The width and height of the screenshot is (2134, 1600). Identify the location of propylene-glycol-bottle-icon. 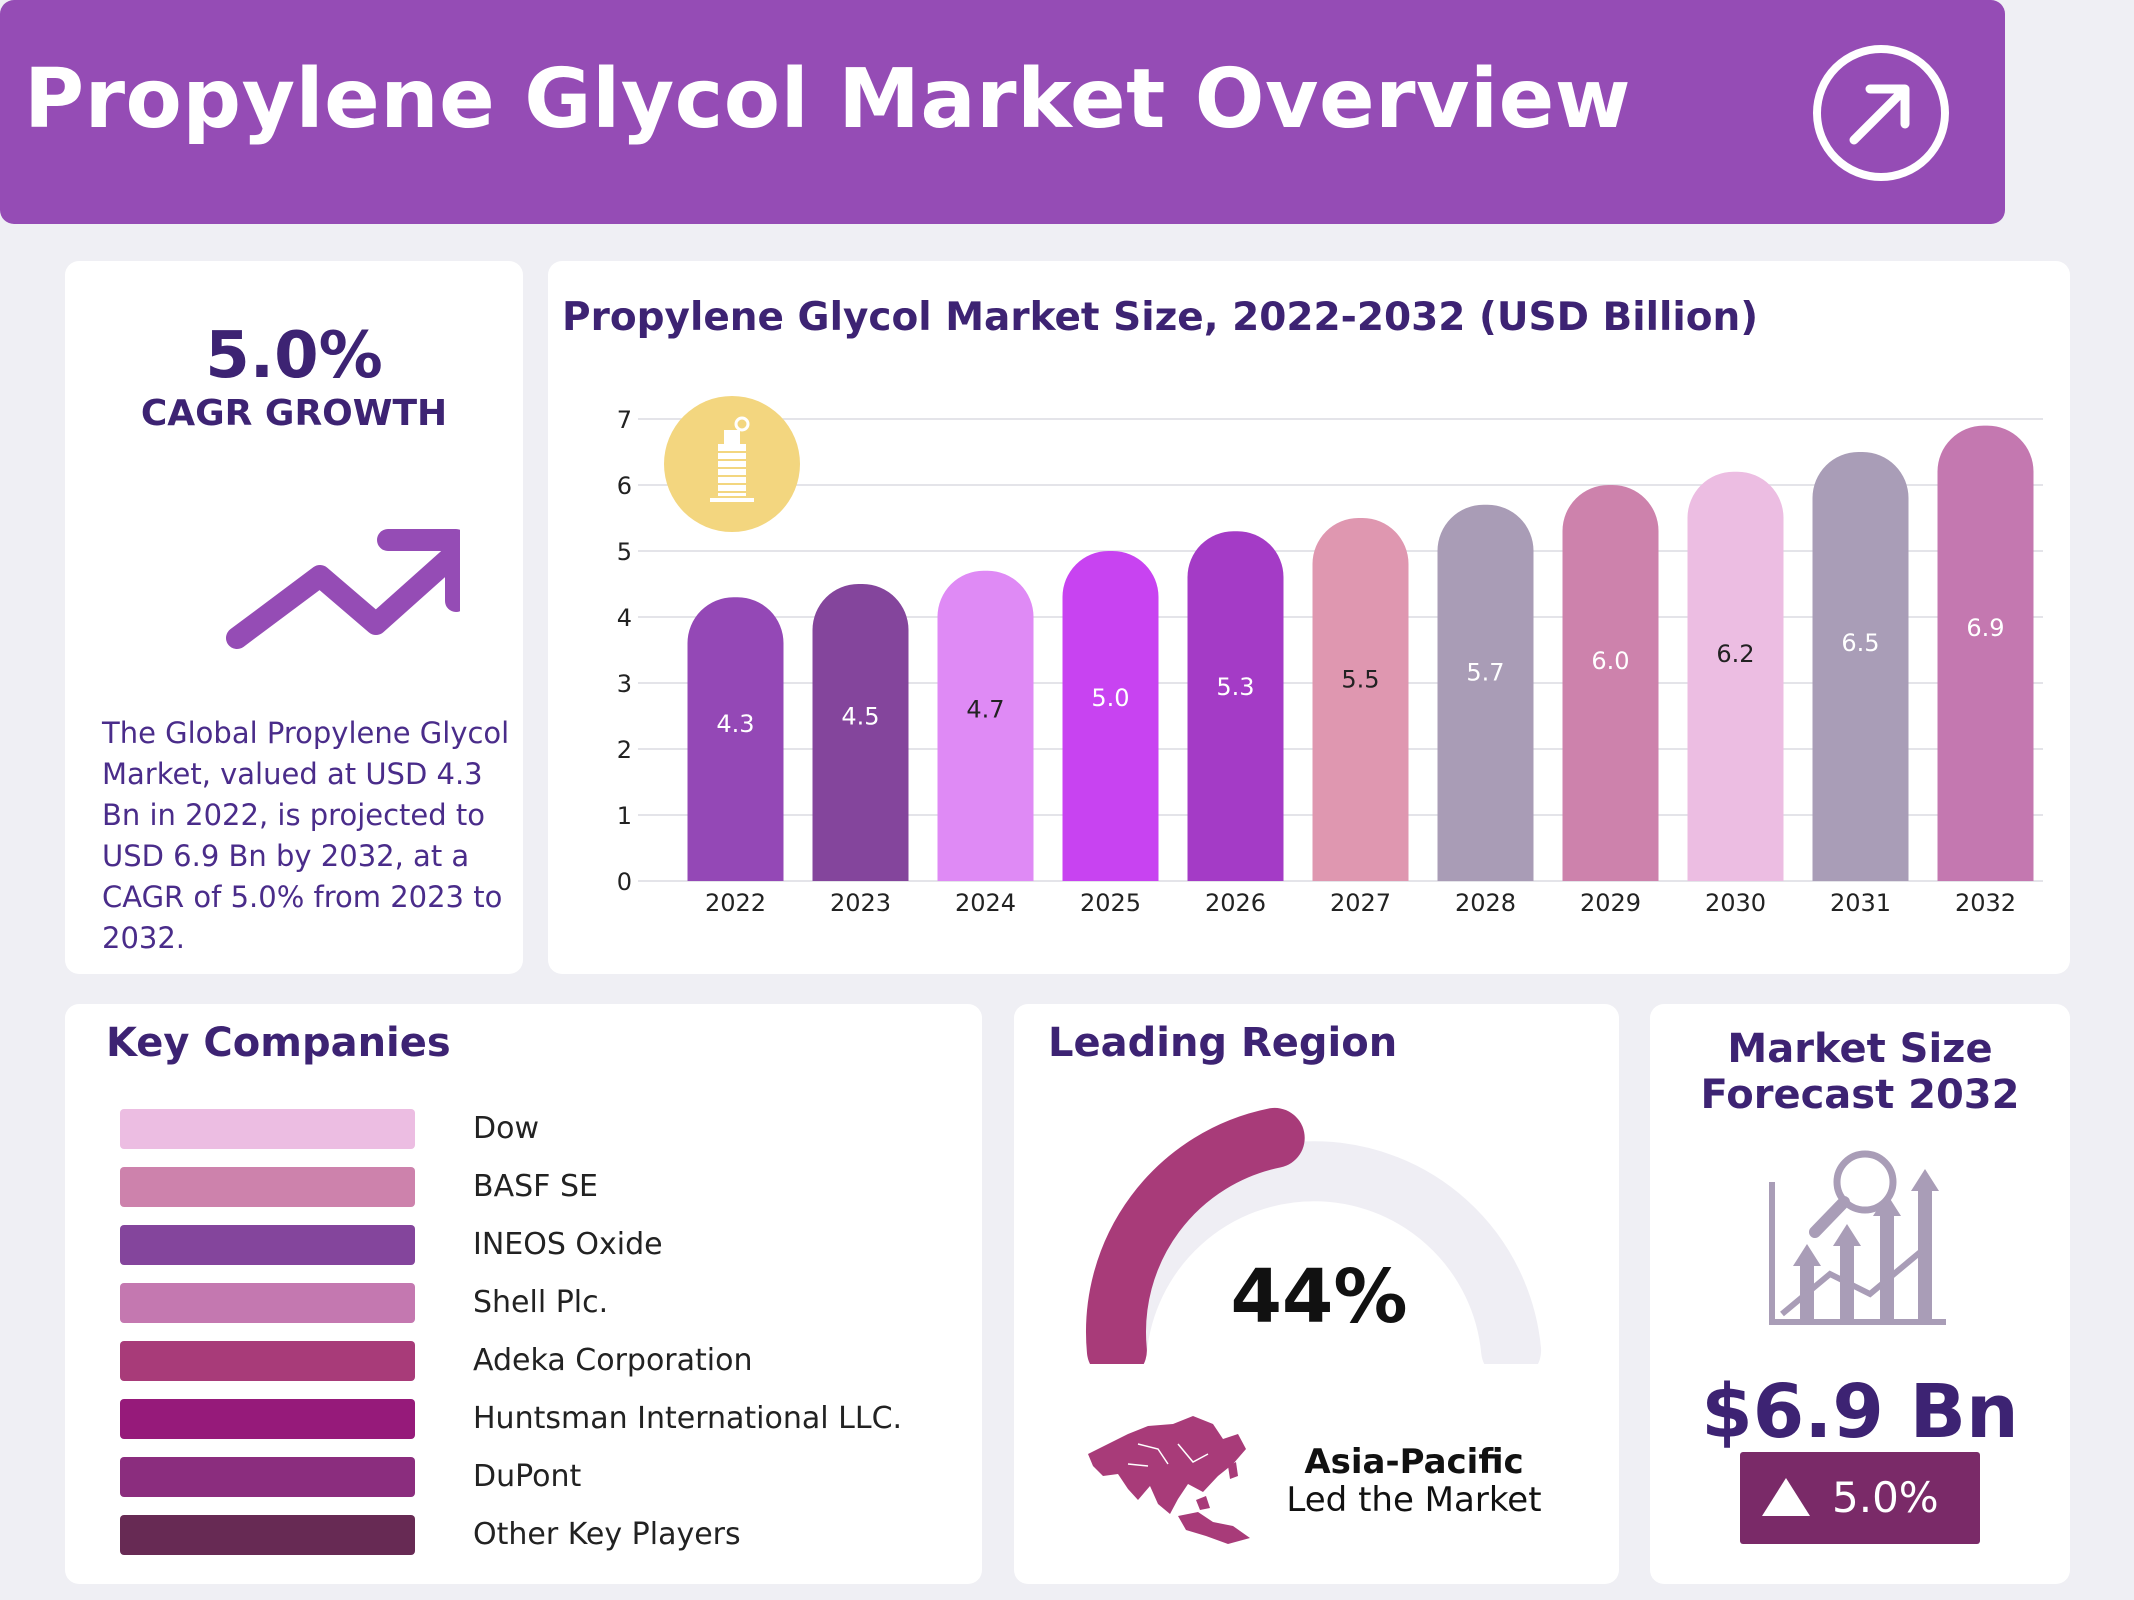
(732, 464).